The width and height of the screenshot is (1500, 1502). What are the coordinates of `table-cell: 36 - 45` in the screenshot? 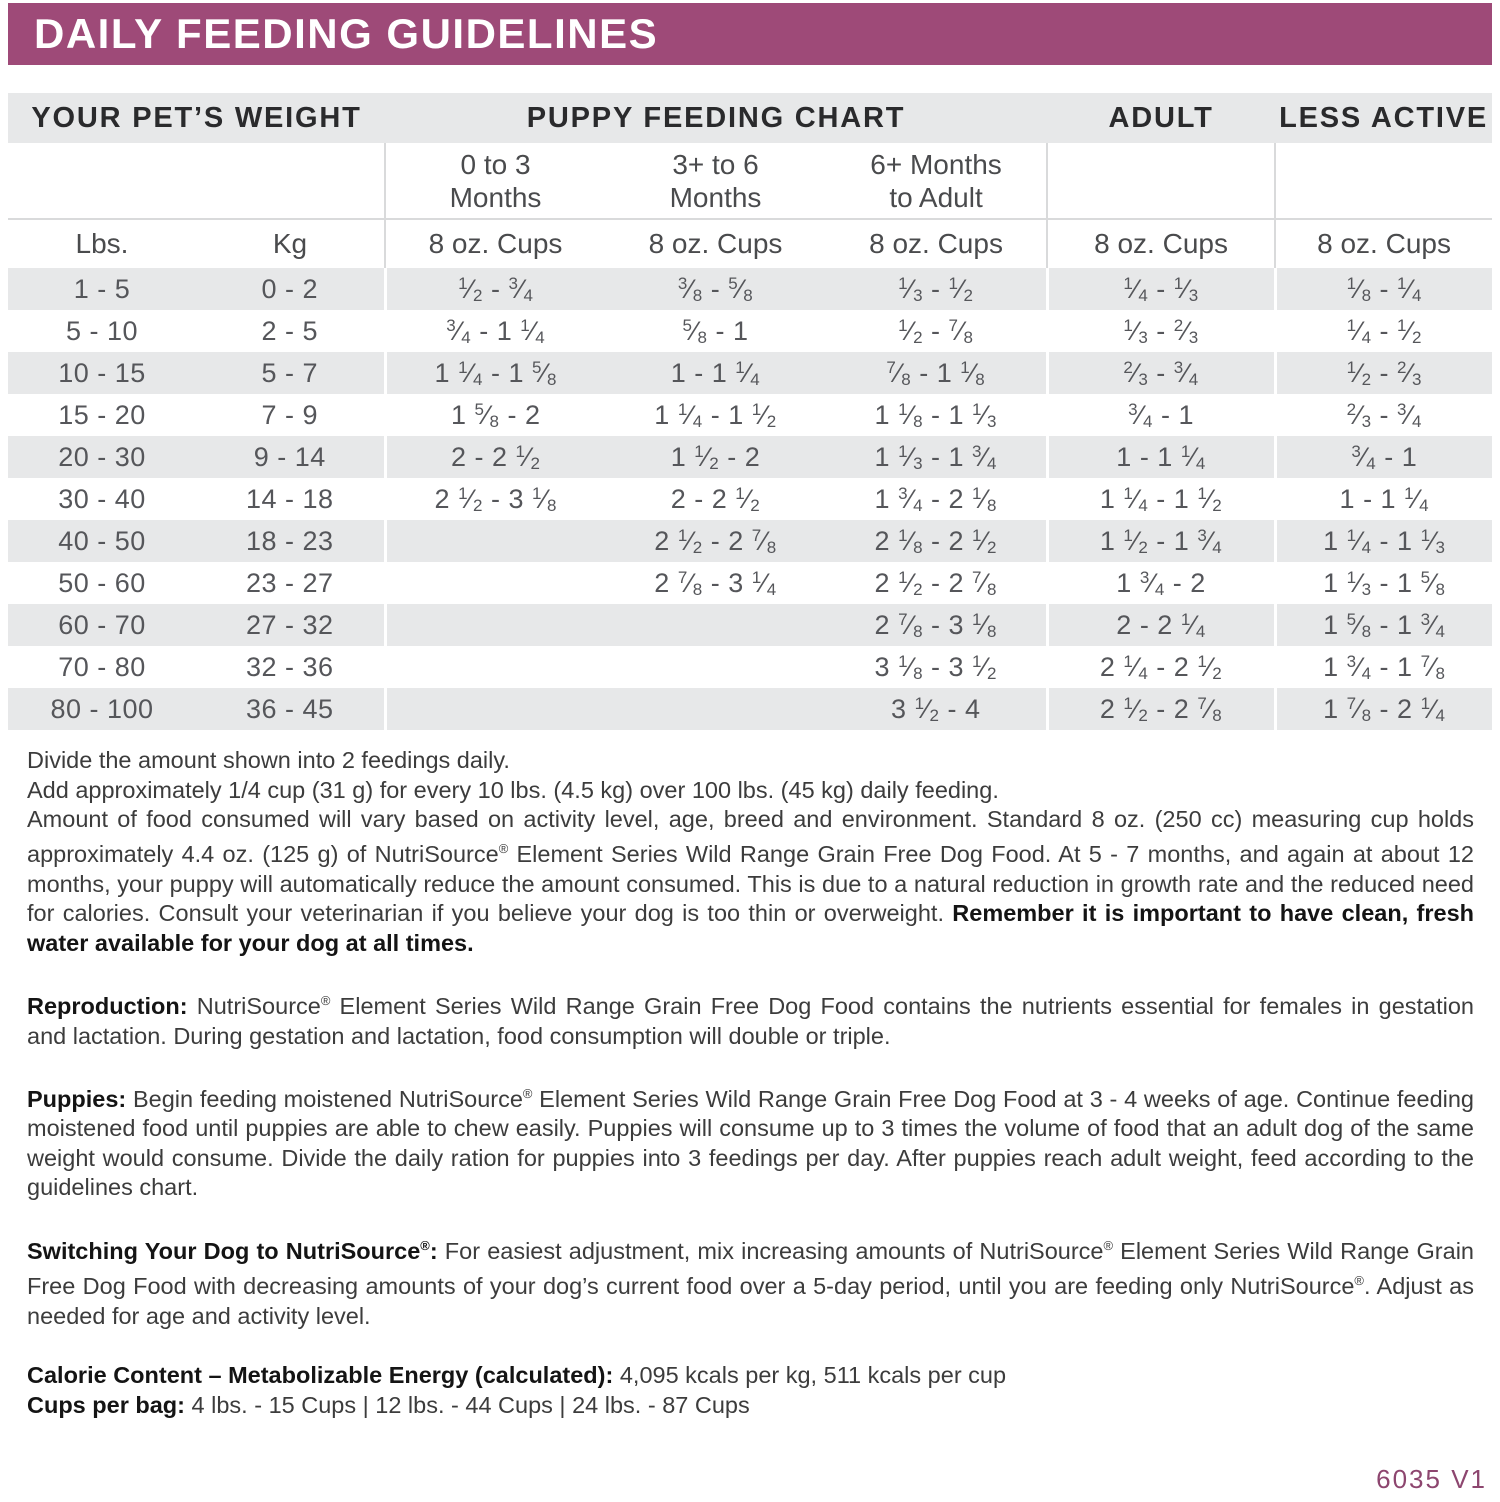 It's located at (289, 708).